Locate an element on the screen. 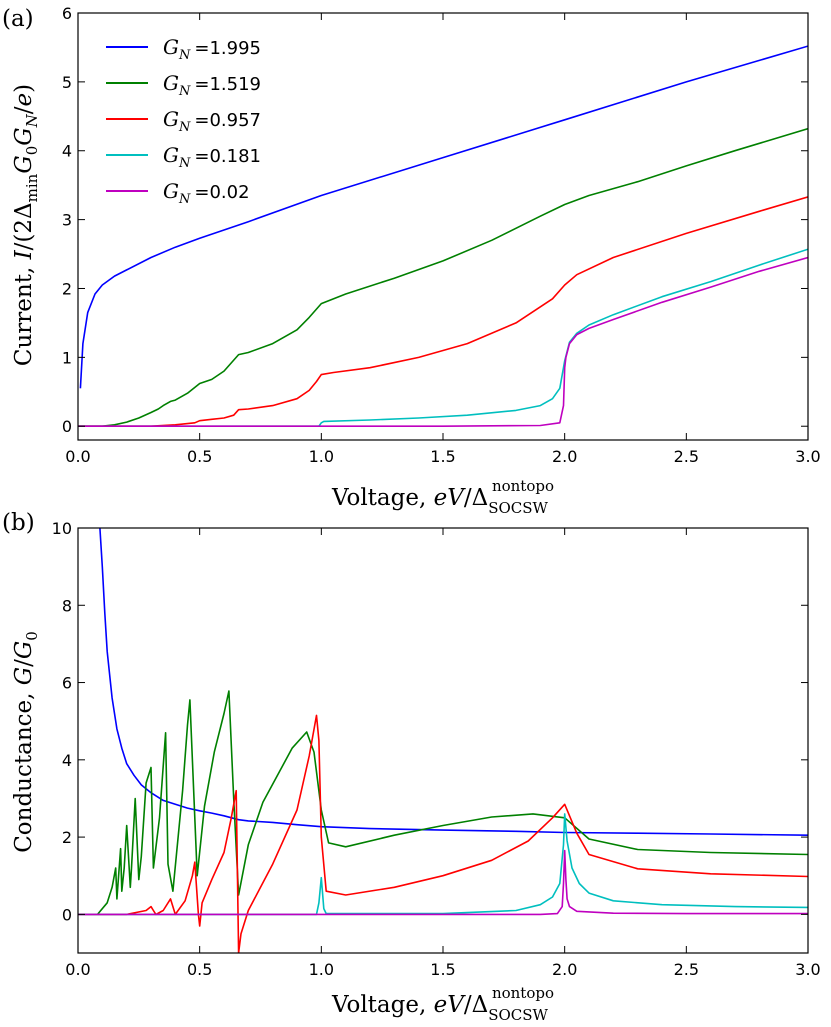 The width and height of the screenshot is (831, 1027). y-tick-label: 10 is located at coordinates (62, 528).